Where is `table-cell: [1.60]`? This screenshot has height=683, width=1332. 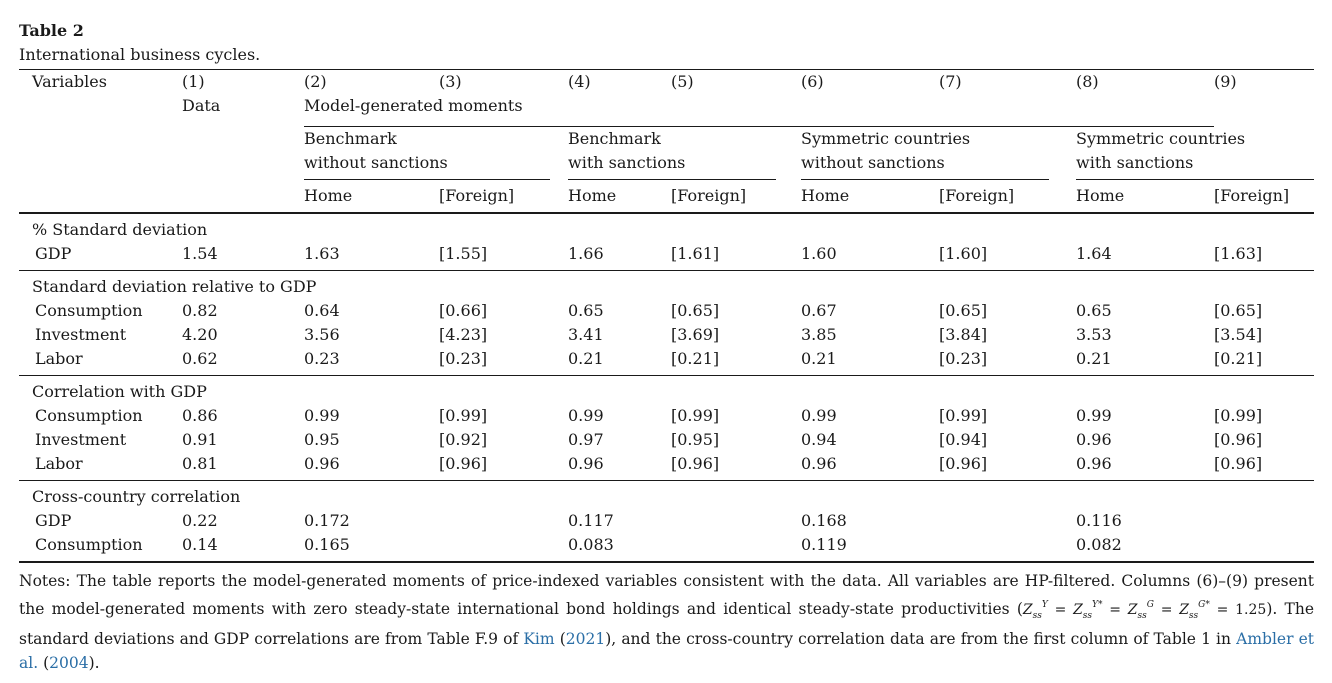
table-cell: [1.60] is located at coordinates (1007, 256).